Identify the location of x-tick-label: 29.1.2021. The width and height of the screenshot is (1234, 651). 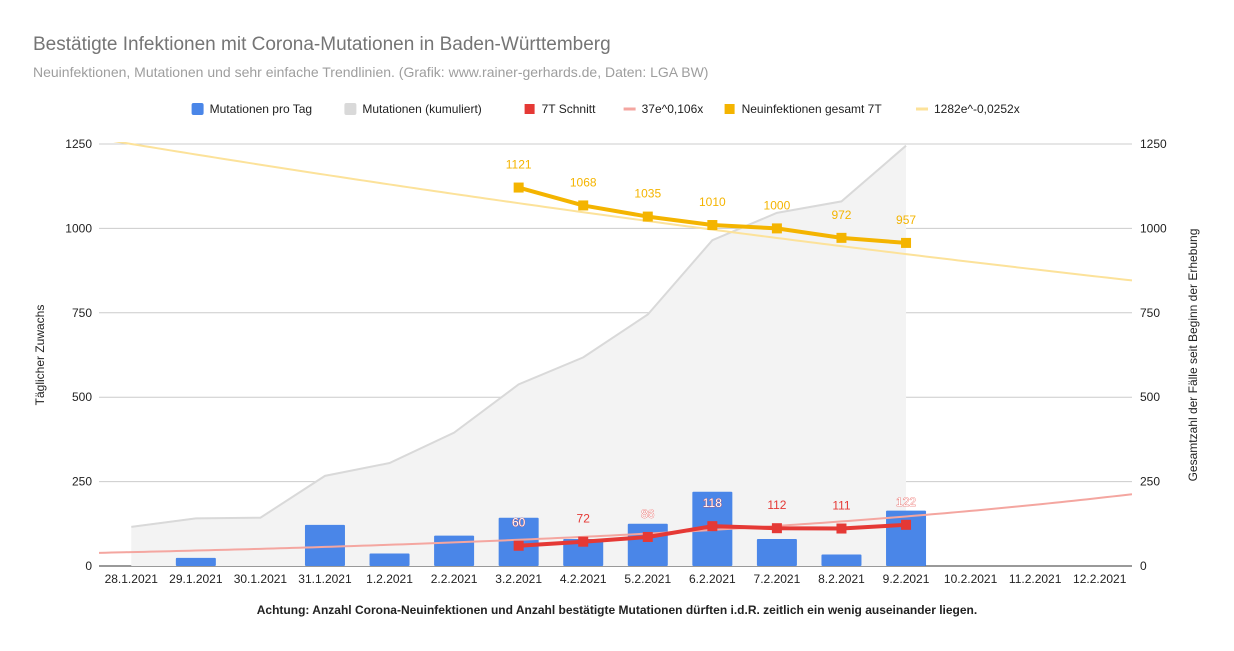
(196, 579).